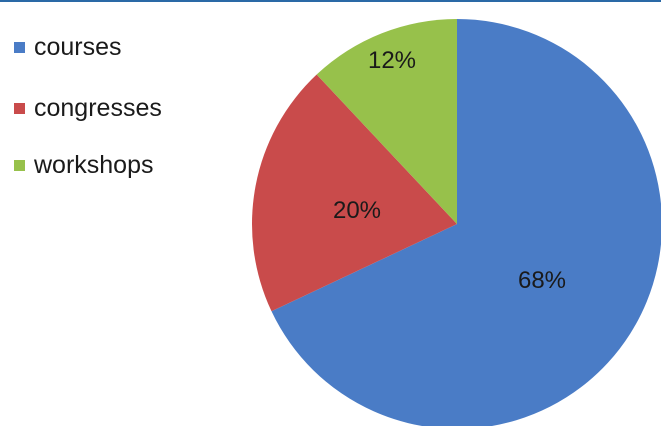 This screenshot has width=661, height=426. What do you see at coordinates (357, 210) in the screenshot?
I see `pie-label-congresses: 20%` at bounding box center [357, 210].